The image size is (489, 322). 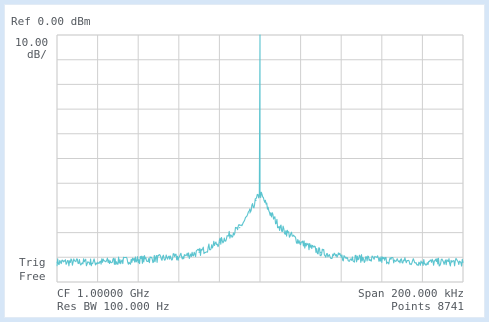 What do you see at coordinates (103, 293) in the screenshot?
I see `center-frequency-label: CF 1.00000 GHz` at bounding box center [103, 293].